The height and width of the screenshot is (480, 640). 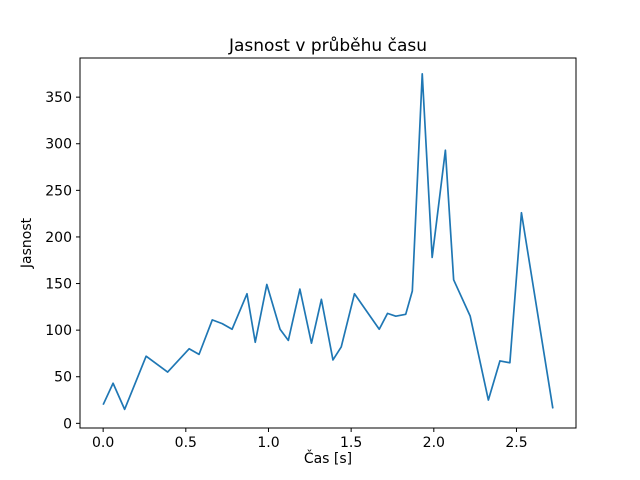 What do you see at coordinates (327, 46) in the screenshot?
I see `chart-title: Jasnost v průběhu času` at bounding box center [327, 46].